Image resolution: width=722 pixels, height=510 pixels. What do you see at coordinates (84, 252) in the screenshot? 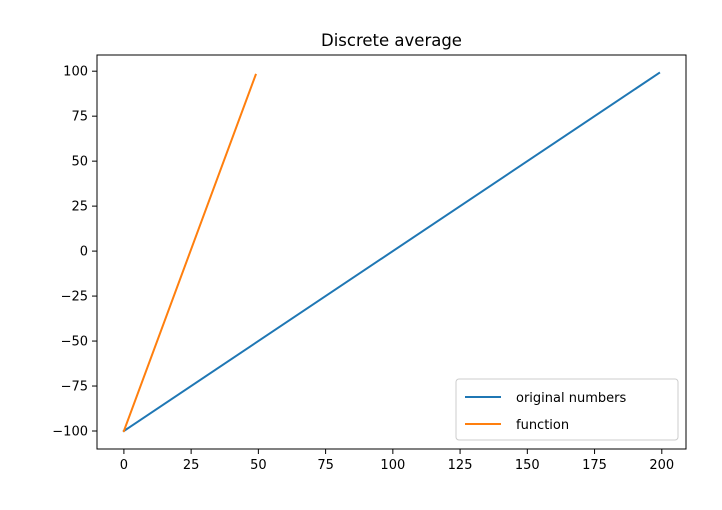
I see `y-tick-label: 0` at bounding box center [84, 252].